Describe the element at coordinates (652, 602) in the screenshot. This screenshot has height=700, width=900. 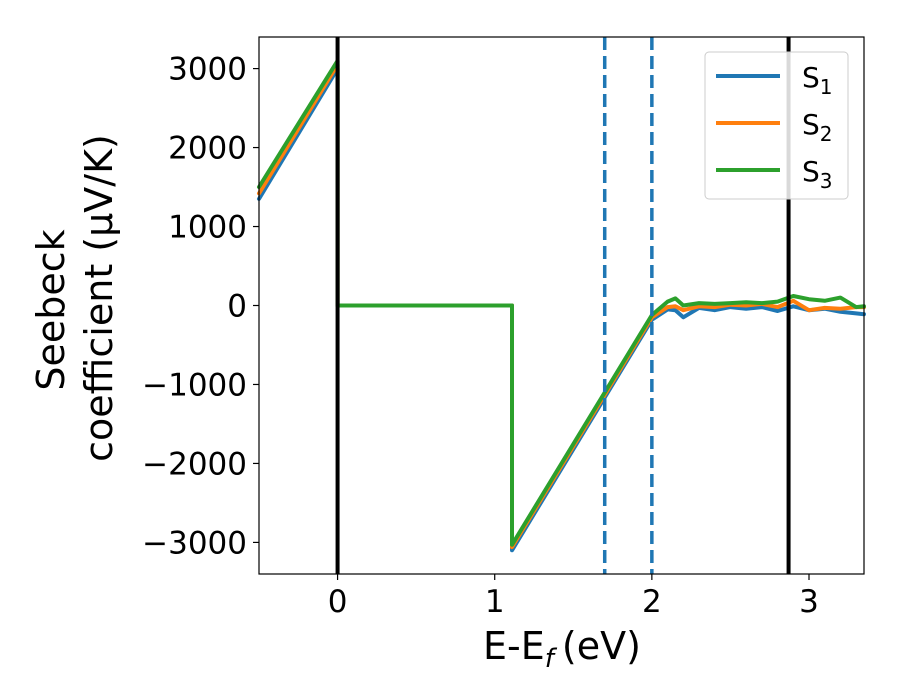
I see `x-tick-label: 2` at that location.